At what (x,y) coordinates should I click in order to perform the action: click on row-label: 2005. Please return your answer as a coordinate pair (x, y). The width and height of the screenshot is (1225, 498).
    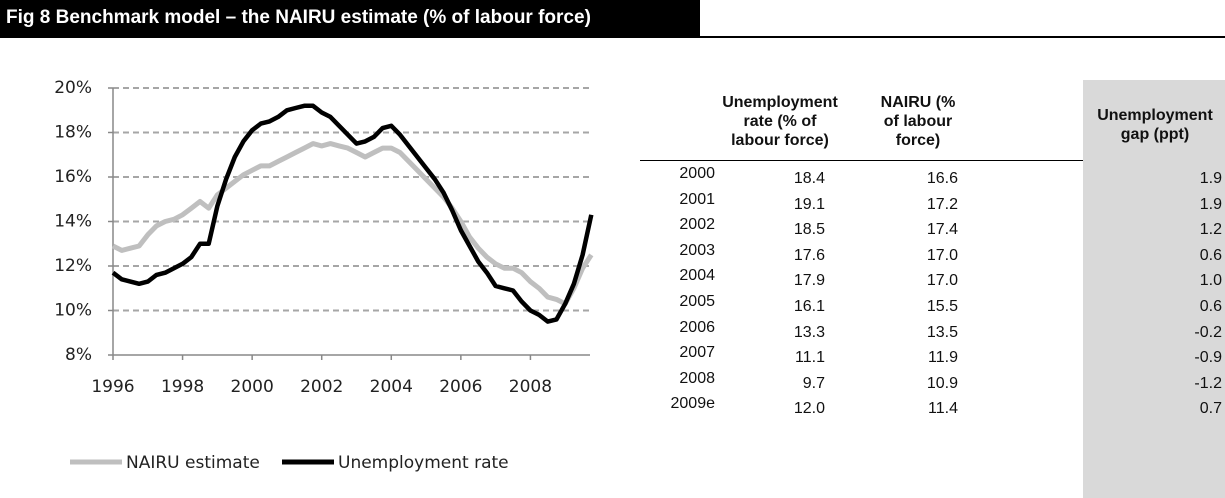
    Looking at the image, I should click on (697, 301).